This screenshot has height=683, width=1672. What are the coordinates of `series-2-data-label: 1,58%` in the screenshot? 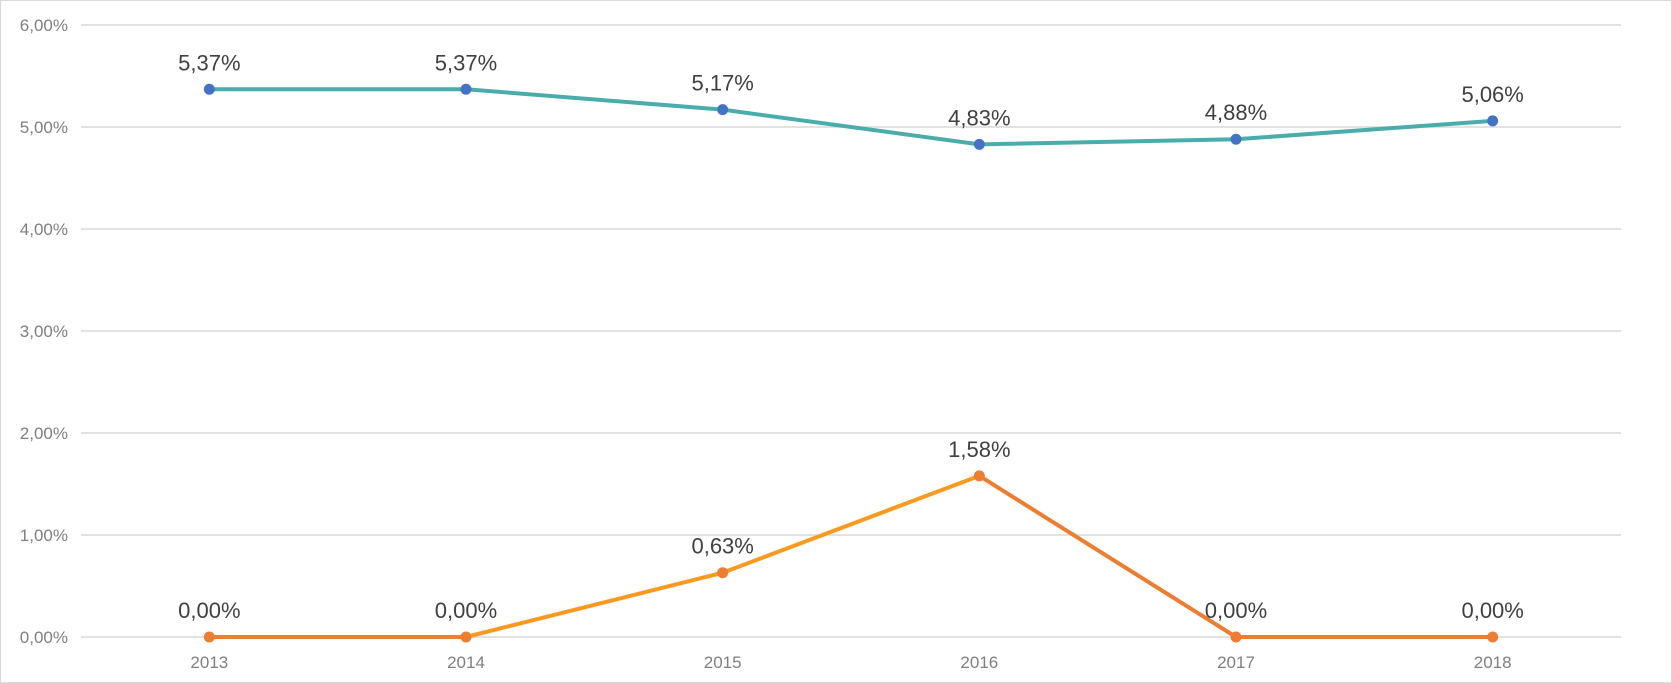 It's located at (979, 449).